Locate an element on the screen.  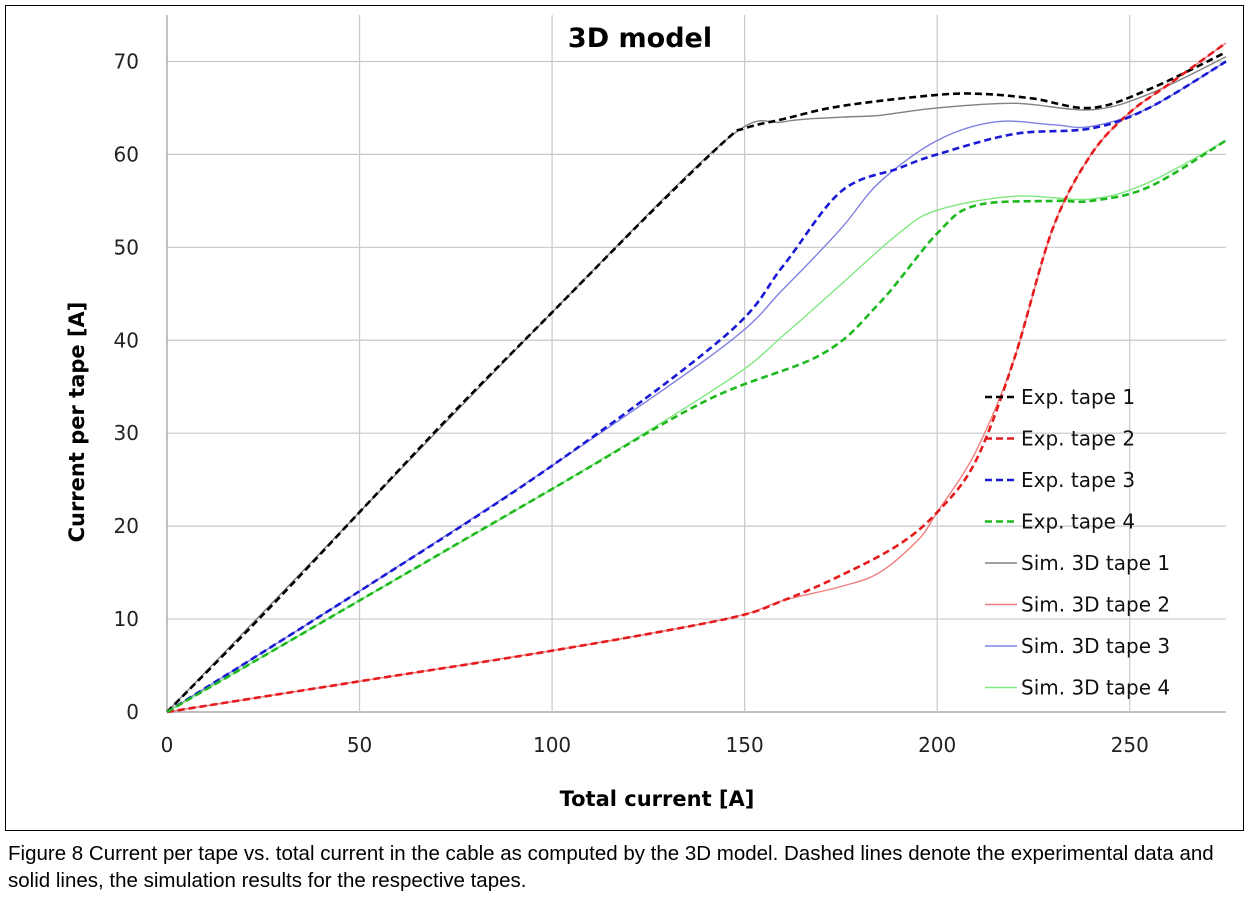
y-tick-label: 70 is located at coordinates (126, 61).